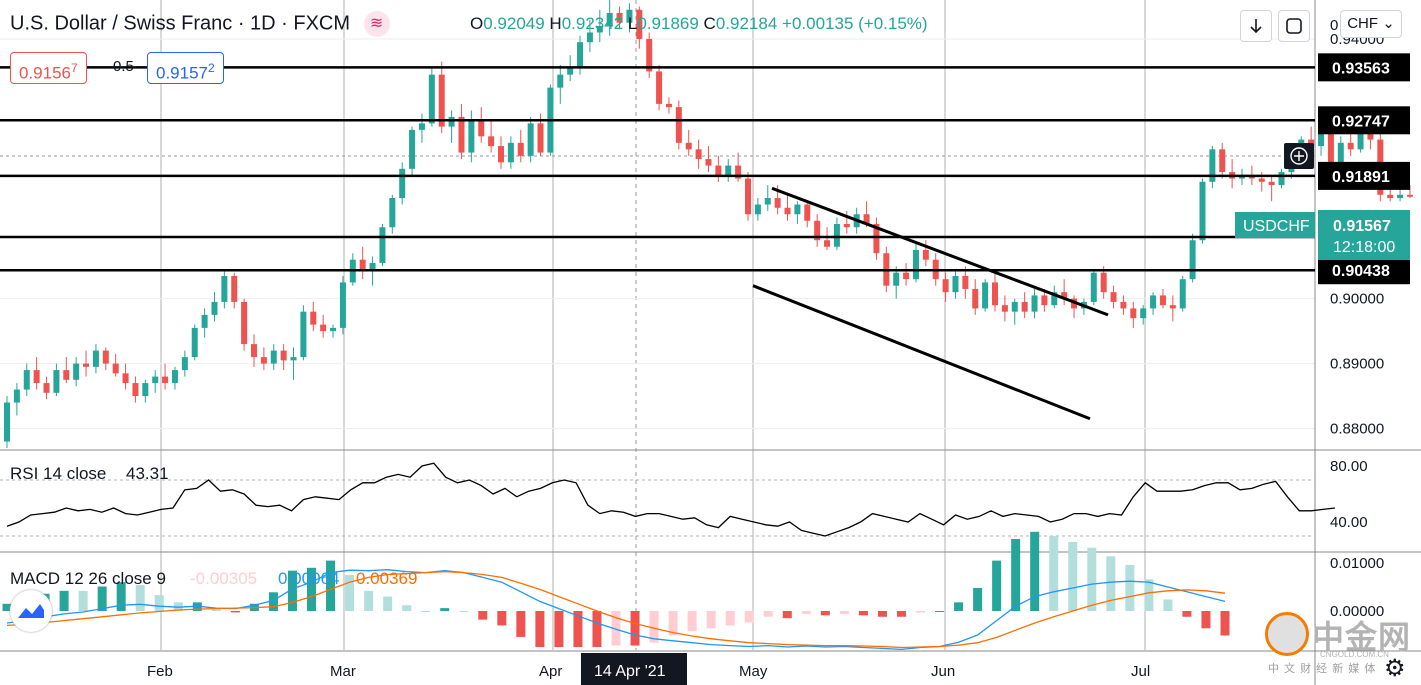 The width and height of the screenshot is (1421, 685). Describe the element at coordinates (1357, 299) in the screenshot. I see `price-tick-label: 0.90000` at that location.